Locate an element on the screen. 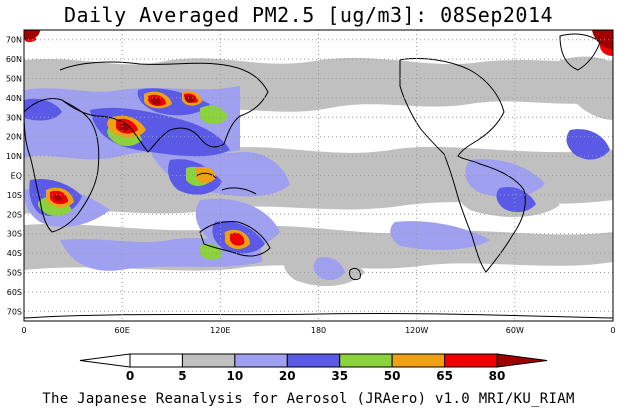 The image size is (617, 410). lat-tick-label: 50N is located at coordinates (14, 79).